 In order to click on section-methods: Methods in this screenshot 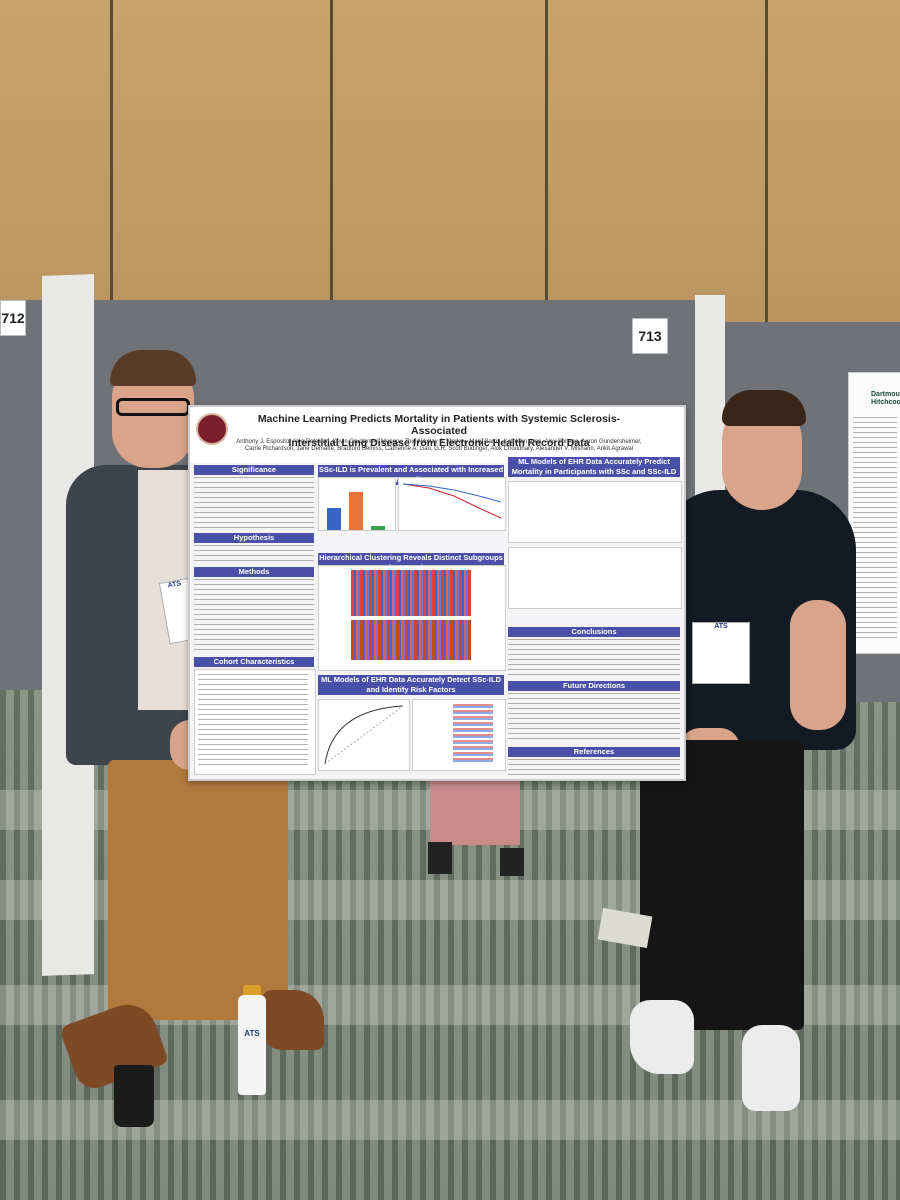, I will do `click(254, 572)`.